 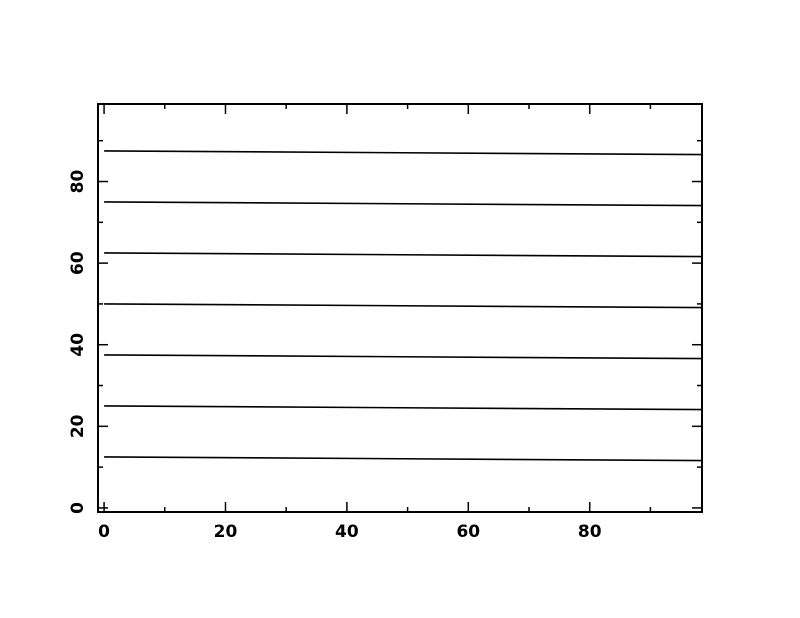 What do you see at coordinates (590, 532) in the screenshot?
I see `x-tick-label: 80` at bounding box center [590, 532].